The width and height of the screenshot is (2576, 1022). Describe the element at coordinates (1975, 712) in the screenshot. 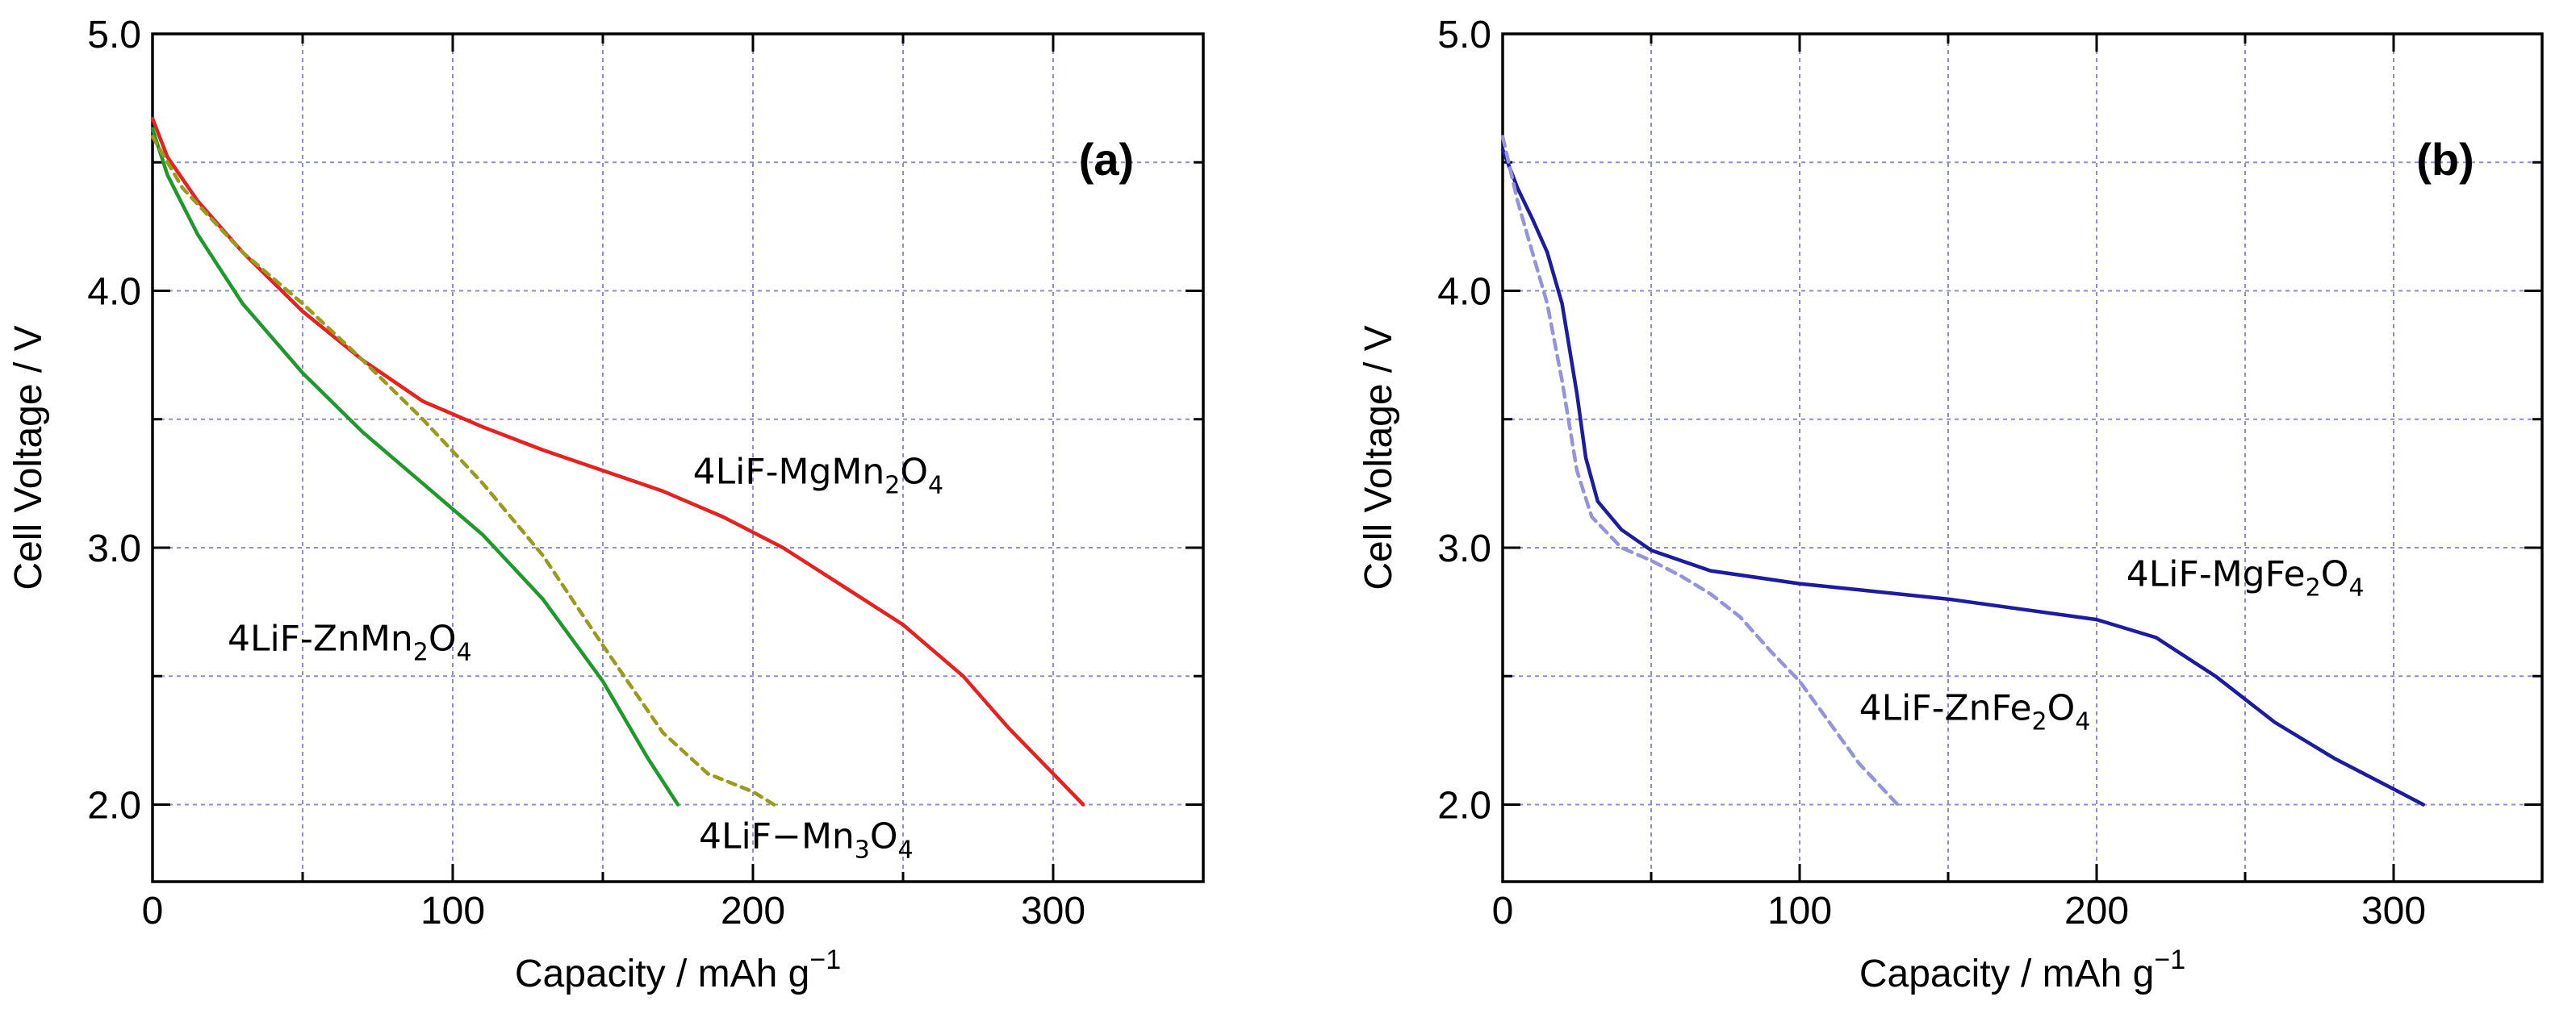

I see `series-annotation: 4LiF-ZnFe2O4` at that location.